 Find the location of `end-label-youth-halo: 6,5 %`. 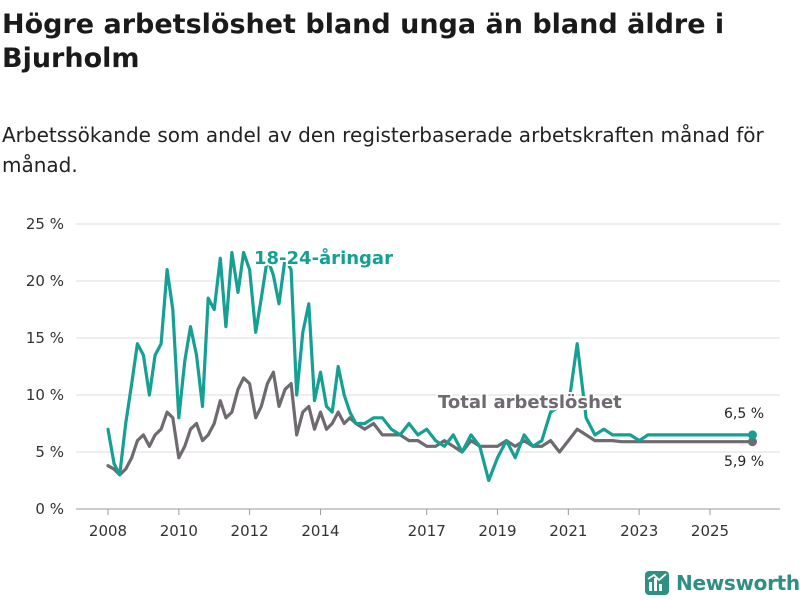

end-label-youth-halo: 6,5 % is located at coordinates (744, 414).